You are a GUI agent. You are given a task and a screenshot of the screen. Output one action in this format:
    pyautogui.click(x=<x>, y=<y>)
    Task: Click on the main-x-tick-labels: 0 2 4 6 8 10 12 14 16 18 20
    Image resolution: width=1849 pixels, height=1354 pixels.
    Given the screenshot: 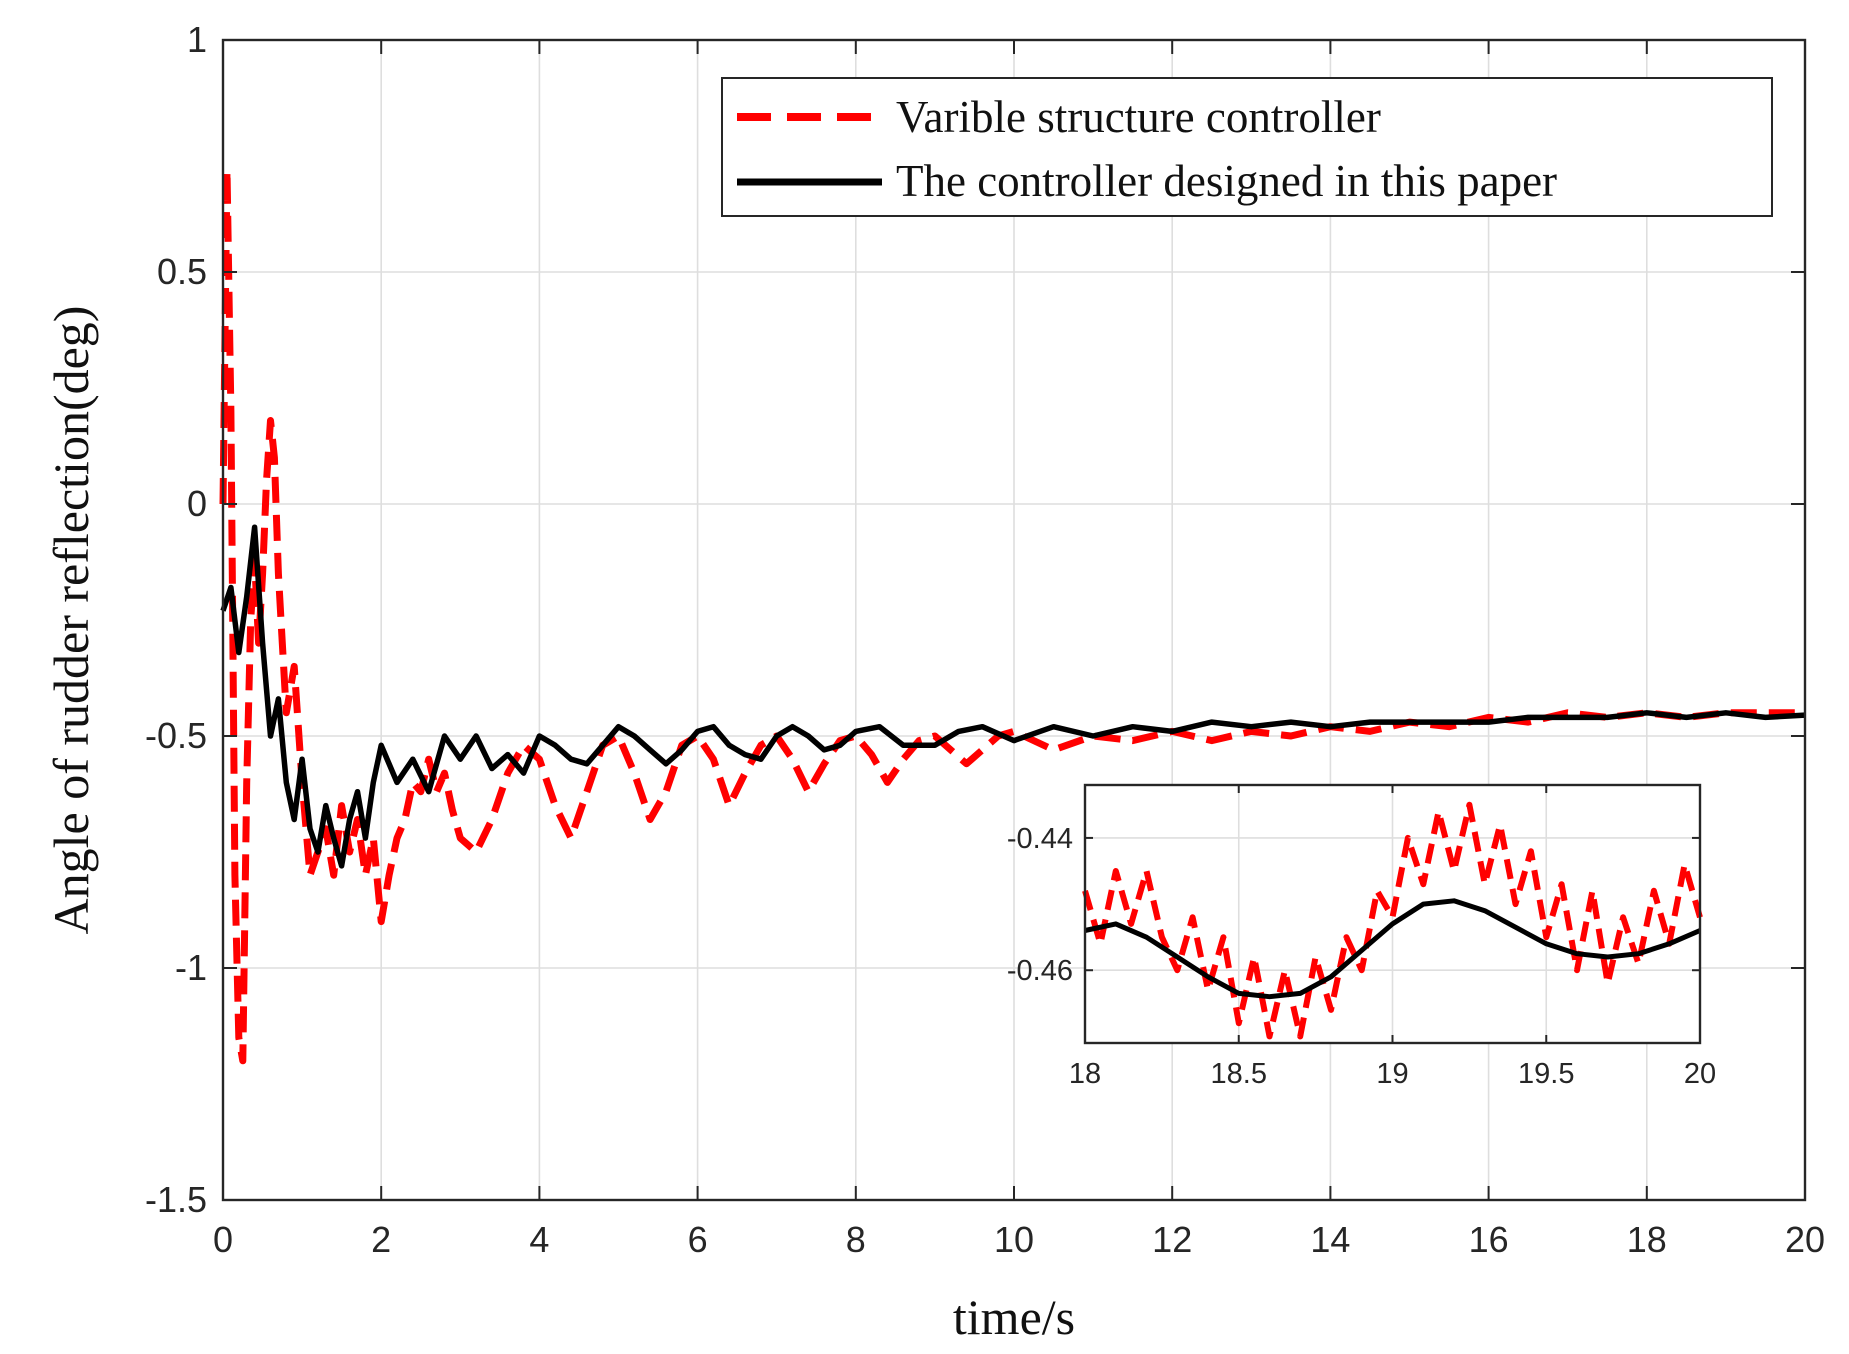 What is the action you would take?
    pyautogui.click(x=1019, y=1239)
    